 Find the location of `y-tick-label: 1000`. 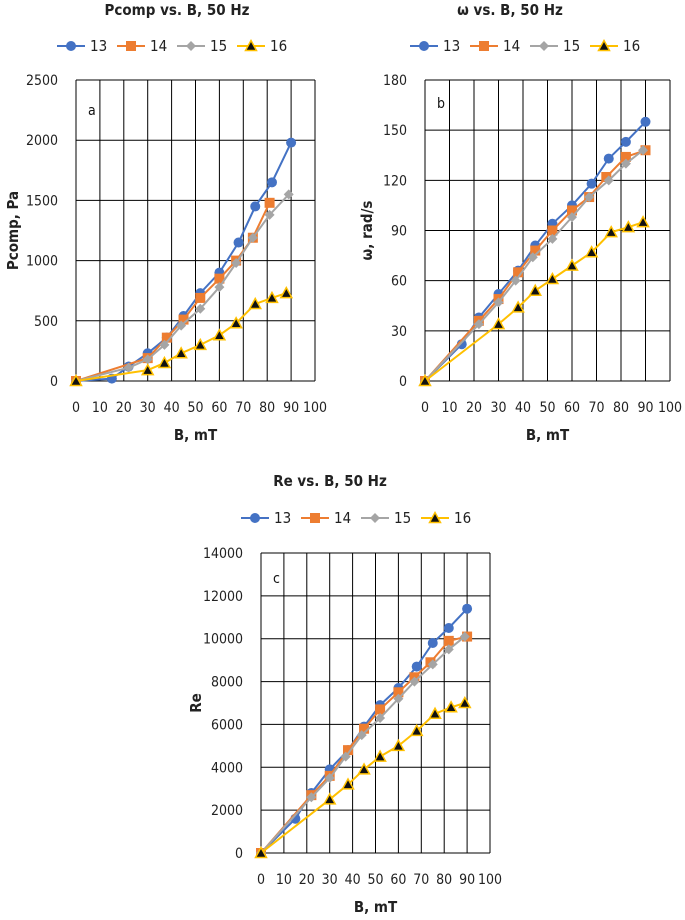

y-tick-label: 1000 is located at coordinates (42, 262).